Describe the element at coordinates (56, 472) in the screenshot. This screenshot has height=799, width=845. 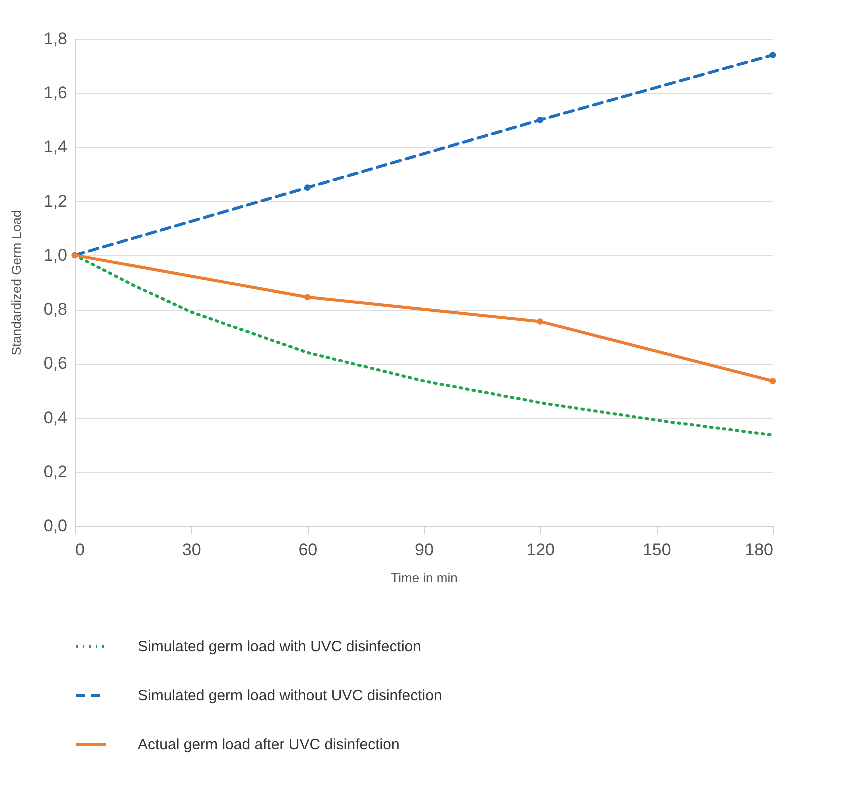
I see `y-tick-label: 0,2` at that location.